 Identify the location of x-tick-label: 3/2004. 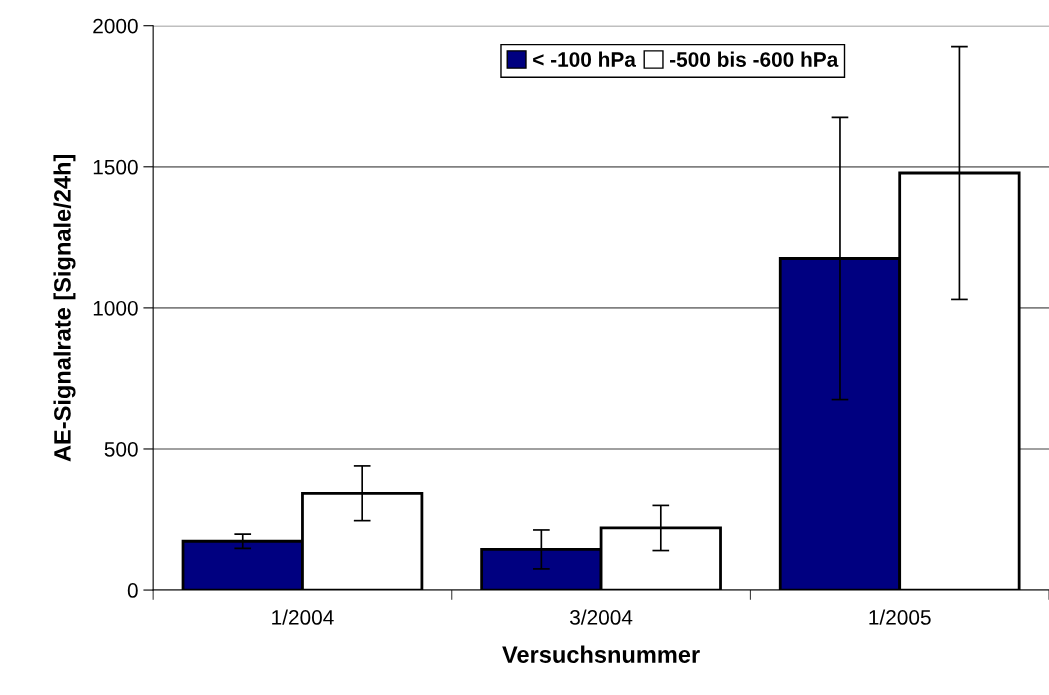
(601, 617).